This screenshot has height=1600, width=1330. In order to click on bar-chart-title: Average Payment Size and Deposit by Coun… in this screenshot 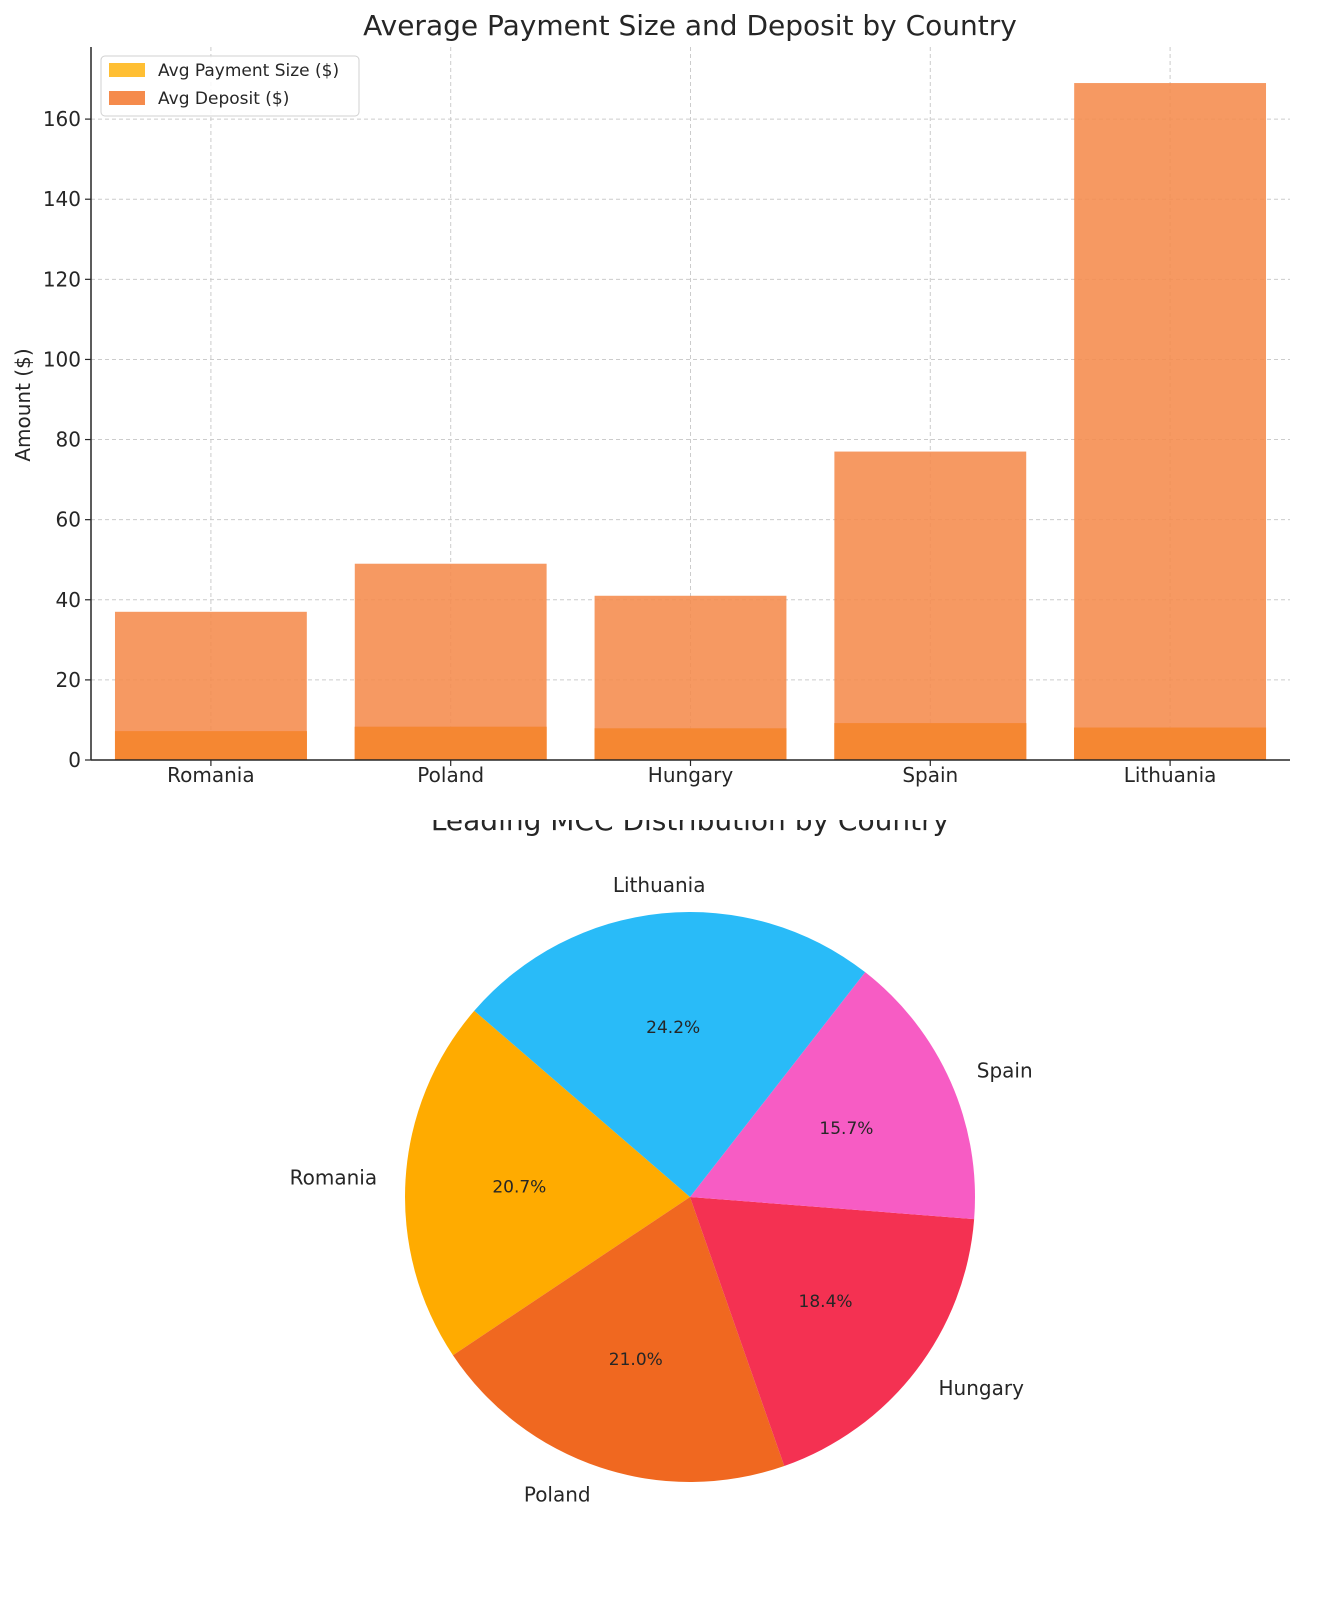, I will do `click(690, 25)`.